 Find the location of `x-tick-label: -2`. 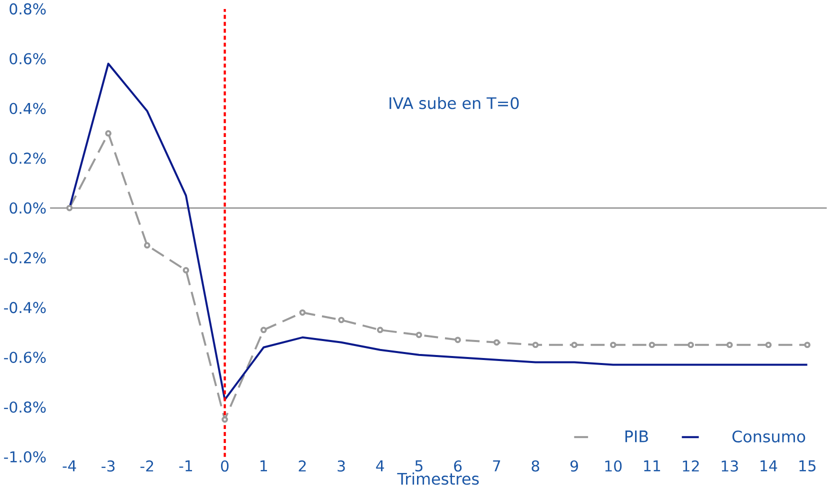

x-tick-label: -2 is located at coordinates (147, 466).